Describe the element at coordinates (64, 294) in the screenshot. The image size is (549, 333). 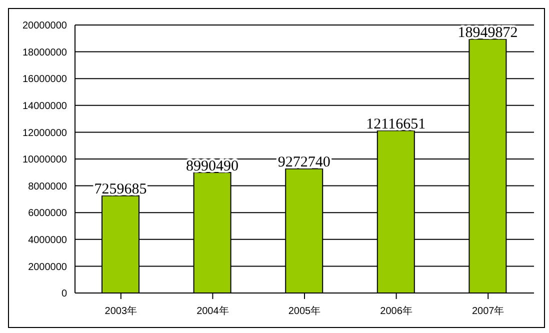
I see `y-tick-label: 0` at that location.